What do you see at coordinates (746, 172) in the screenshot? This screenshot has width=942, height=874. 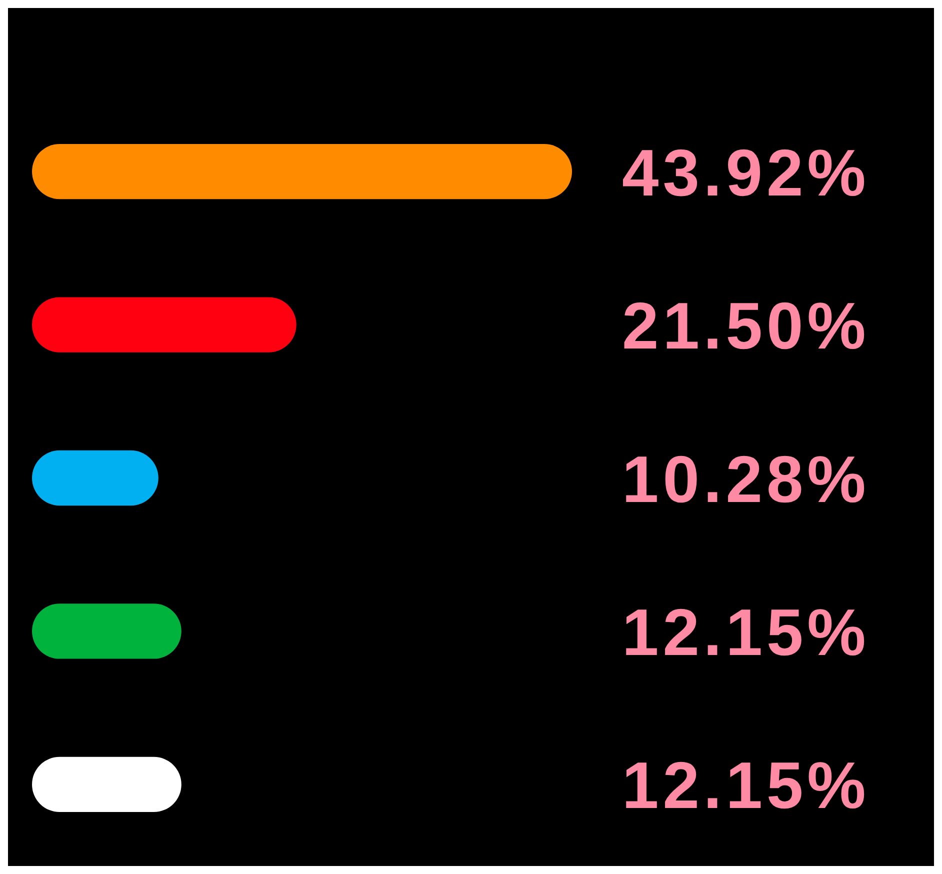 I see `data-label: 43.92%` at bounding box center [746, 172].